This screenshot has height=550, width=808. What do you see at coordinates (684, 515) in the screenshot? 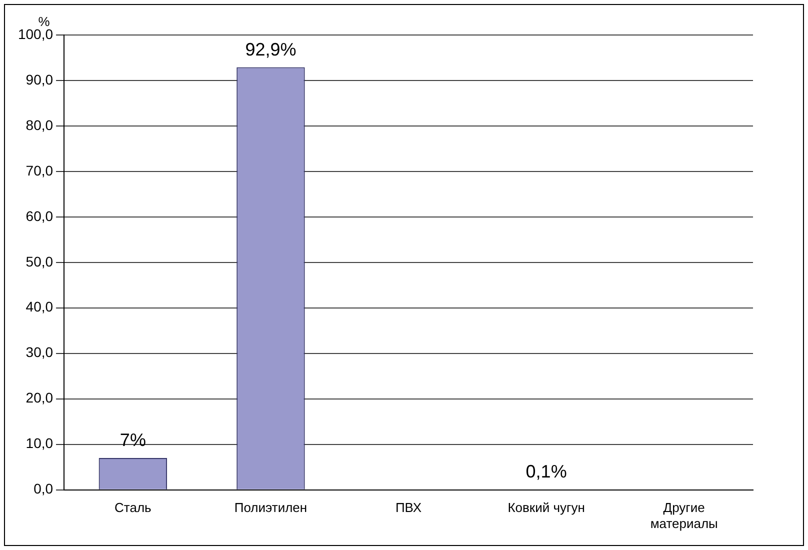
I see `x-tick-label: Другие материалы` at bounding box center [684, 515].